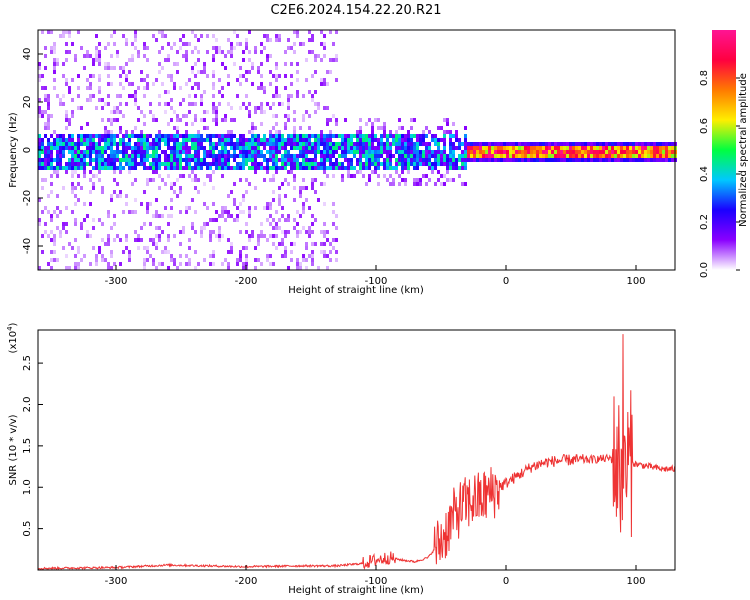 The image size is (750, 600). I want to click on snr-x-tick-label: -200, so click(246, 581).